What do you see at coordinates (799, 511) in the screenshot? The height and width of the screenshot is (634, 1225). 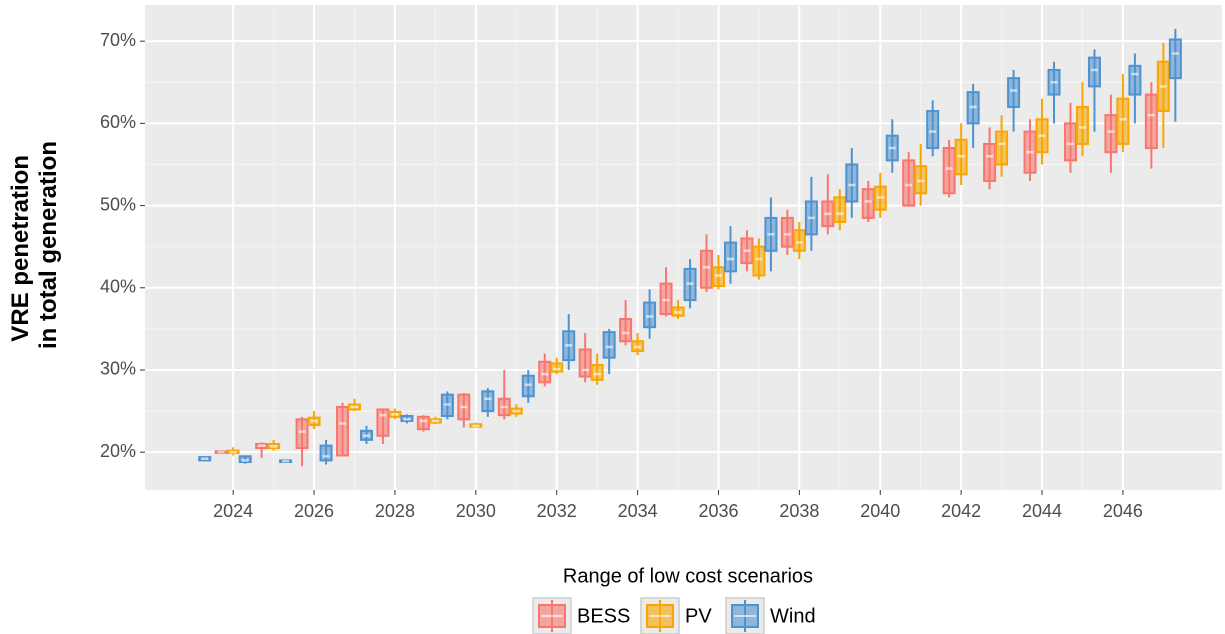 I see `x-tick-label: 2038` at bounding box center [799, 511].